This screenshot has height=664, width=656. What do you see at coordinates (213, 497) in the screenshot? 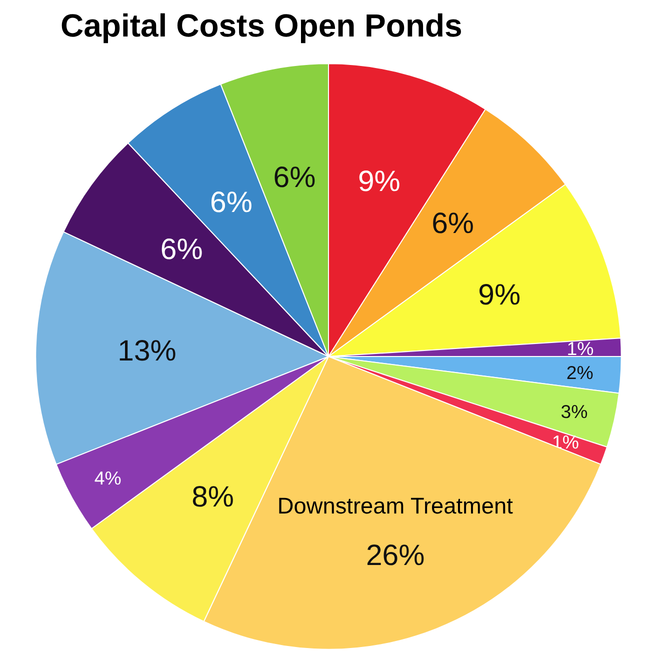
I see `data-label: 8%` at bounding box center [213, 497].